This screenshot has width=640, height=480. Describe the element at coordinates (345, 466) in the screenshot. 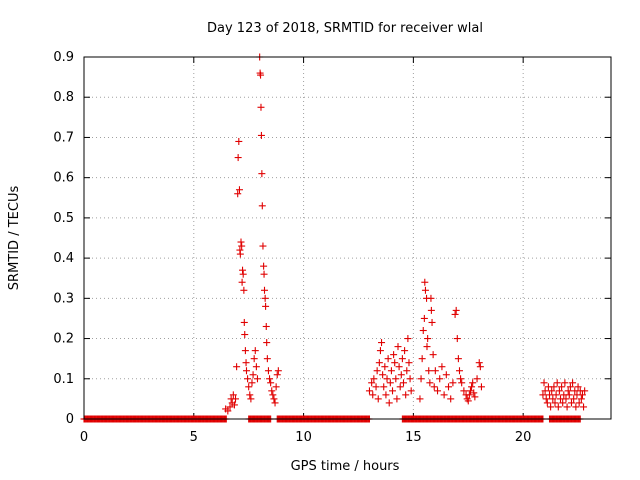

I see `x-axis-label: GPS time / hours` at that location.